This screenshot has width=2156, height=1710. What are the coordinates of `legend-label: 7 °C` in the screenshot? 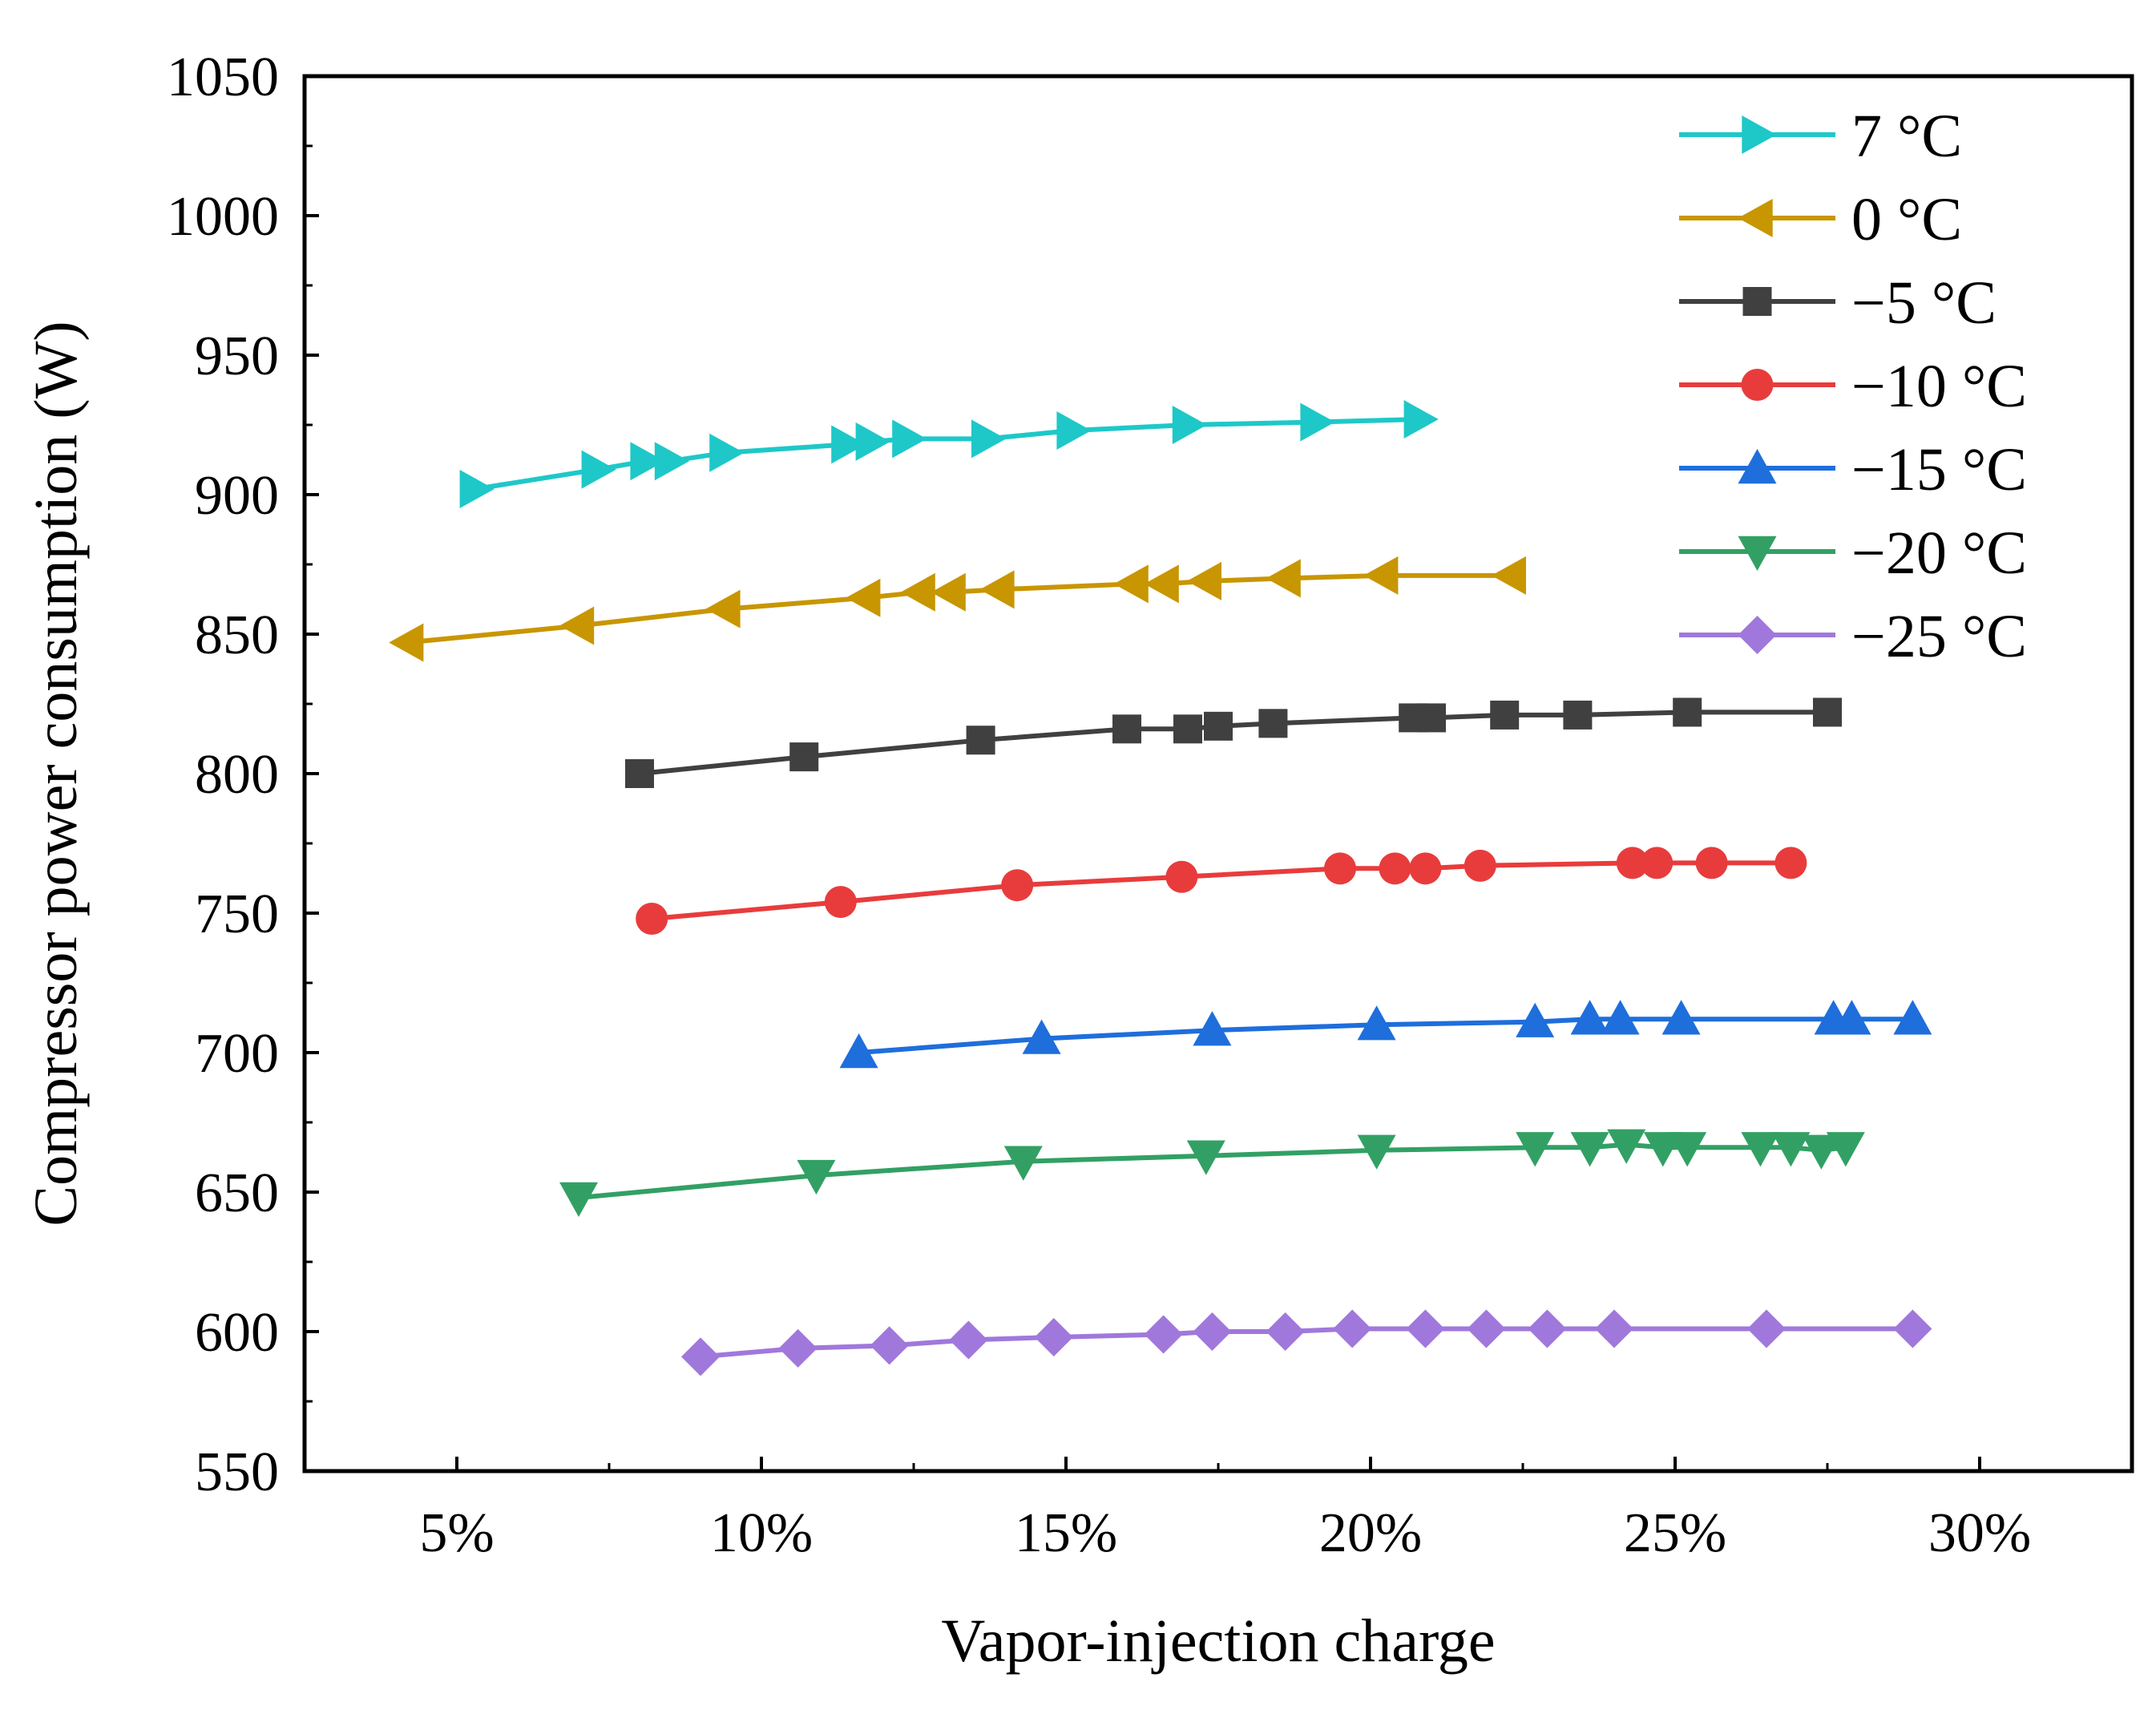 It's located at (1906, 137).